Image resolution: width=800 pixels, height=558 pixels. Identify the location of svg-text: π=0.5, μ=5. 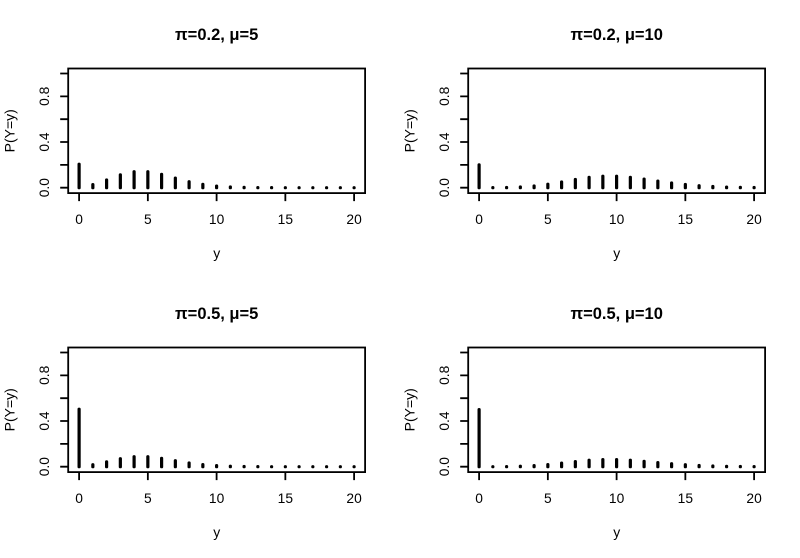
(216, 314).